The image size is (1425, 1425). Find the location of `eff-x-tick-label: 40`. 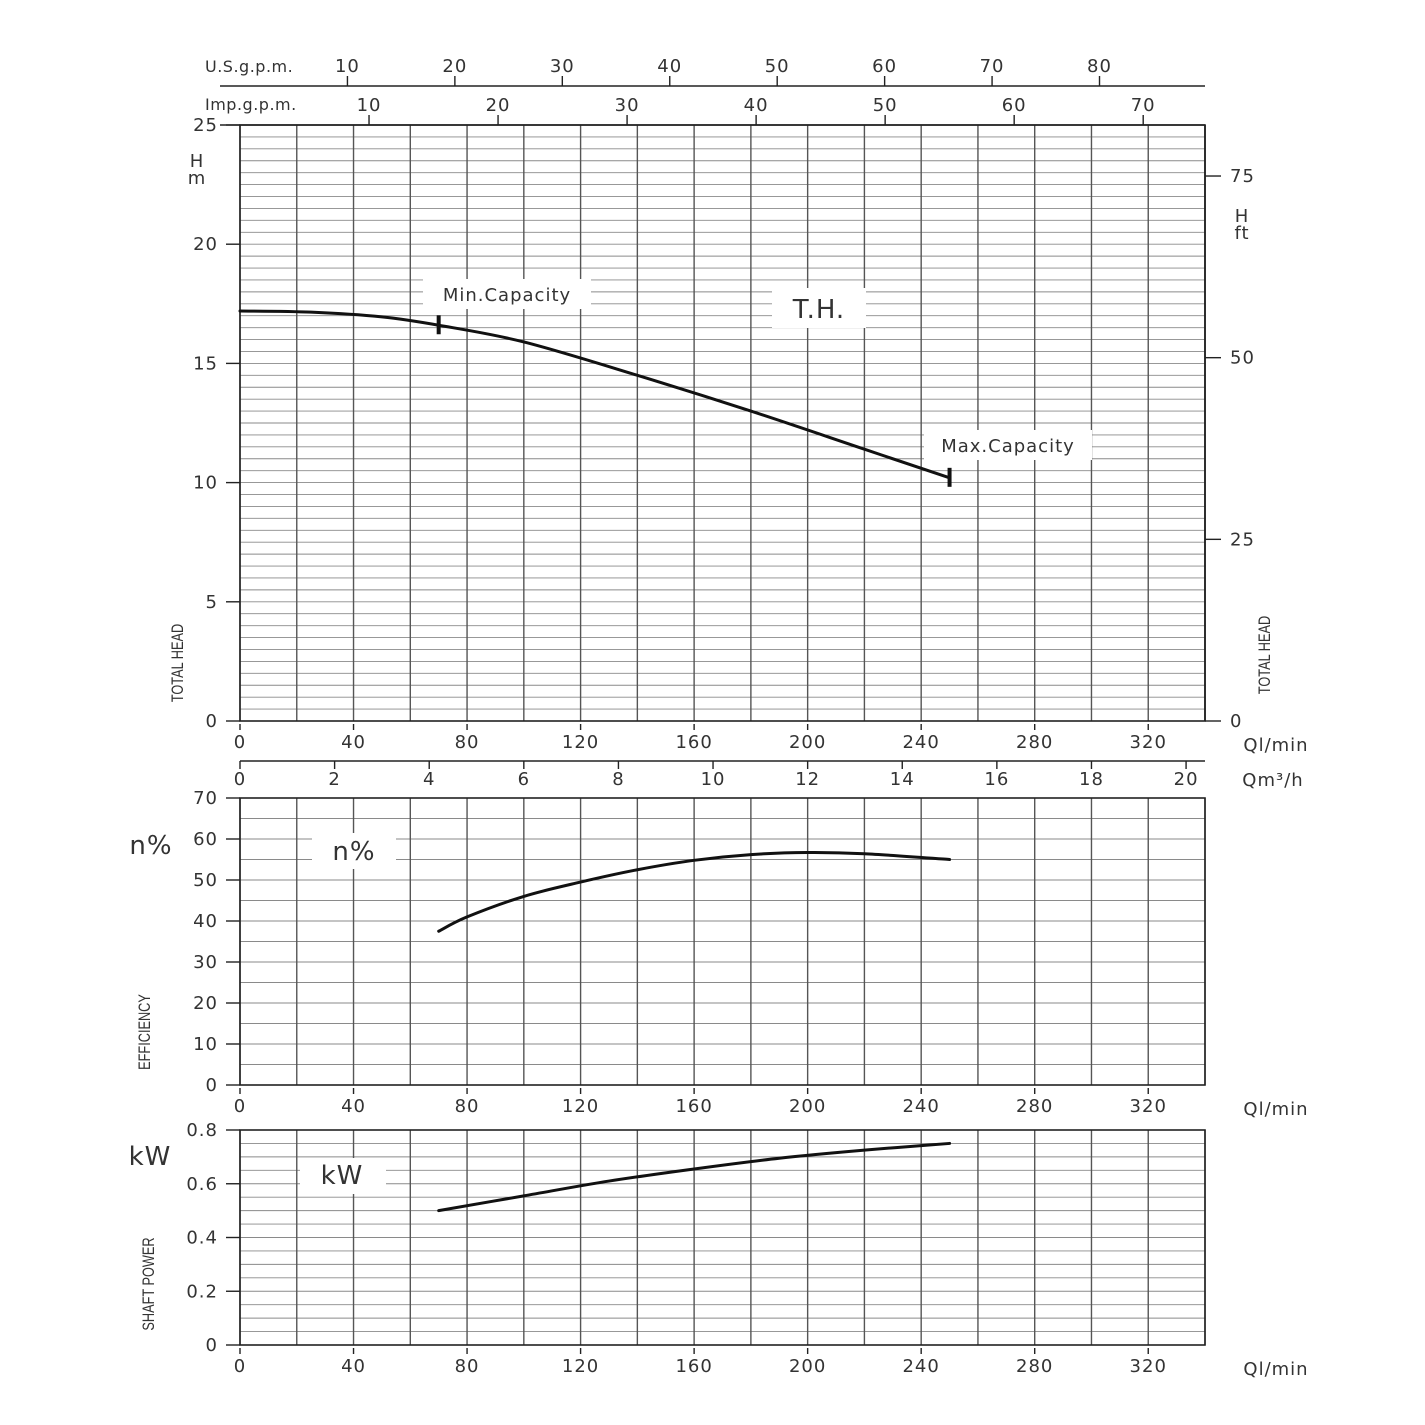

eff-x-tick-label: 40 is located at coordinates (353, 1106).